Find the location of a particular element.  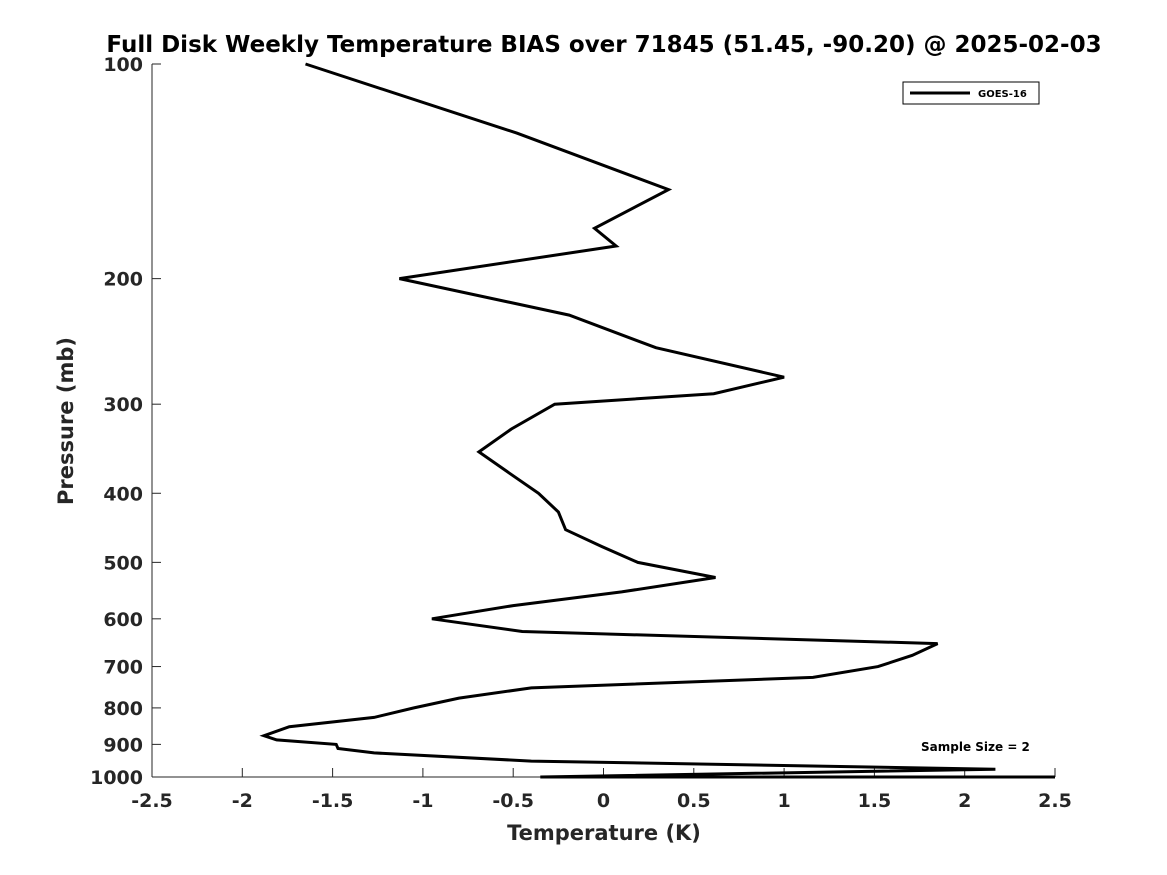

y-tick-label: 800 is located at coordinates (123, 709).